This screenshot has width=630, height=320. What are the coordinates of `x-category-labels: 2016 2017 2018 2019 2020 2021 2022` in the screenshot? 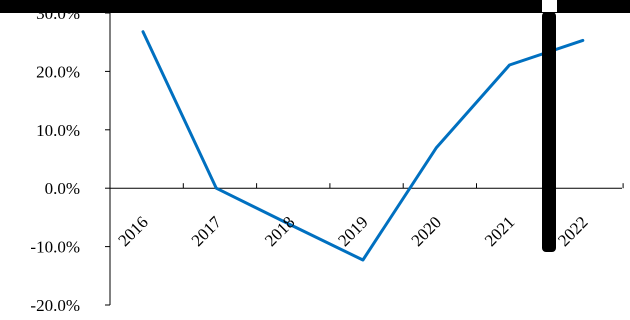 It's located at (352, 231).